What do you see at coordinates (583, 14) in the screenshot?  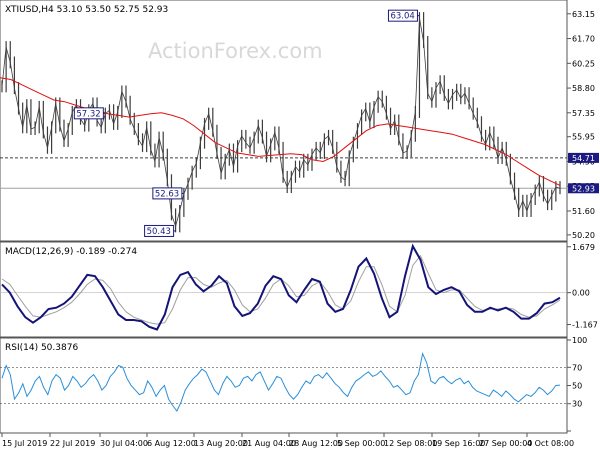 I see `price-y-tick-label: 63.15` at bounding box center [583, 14].